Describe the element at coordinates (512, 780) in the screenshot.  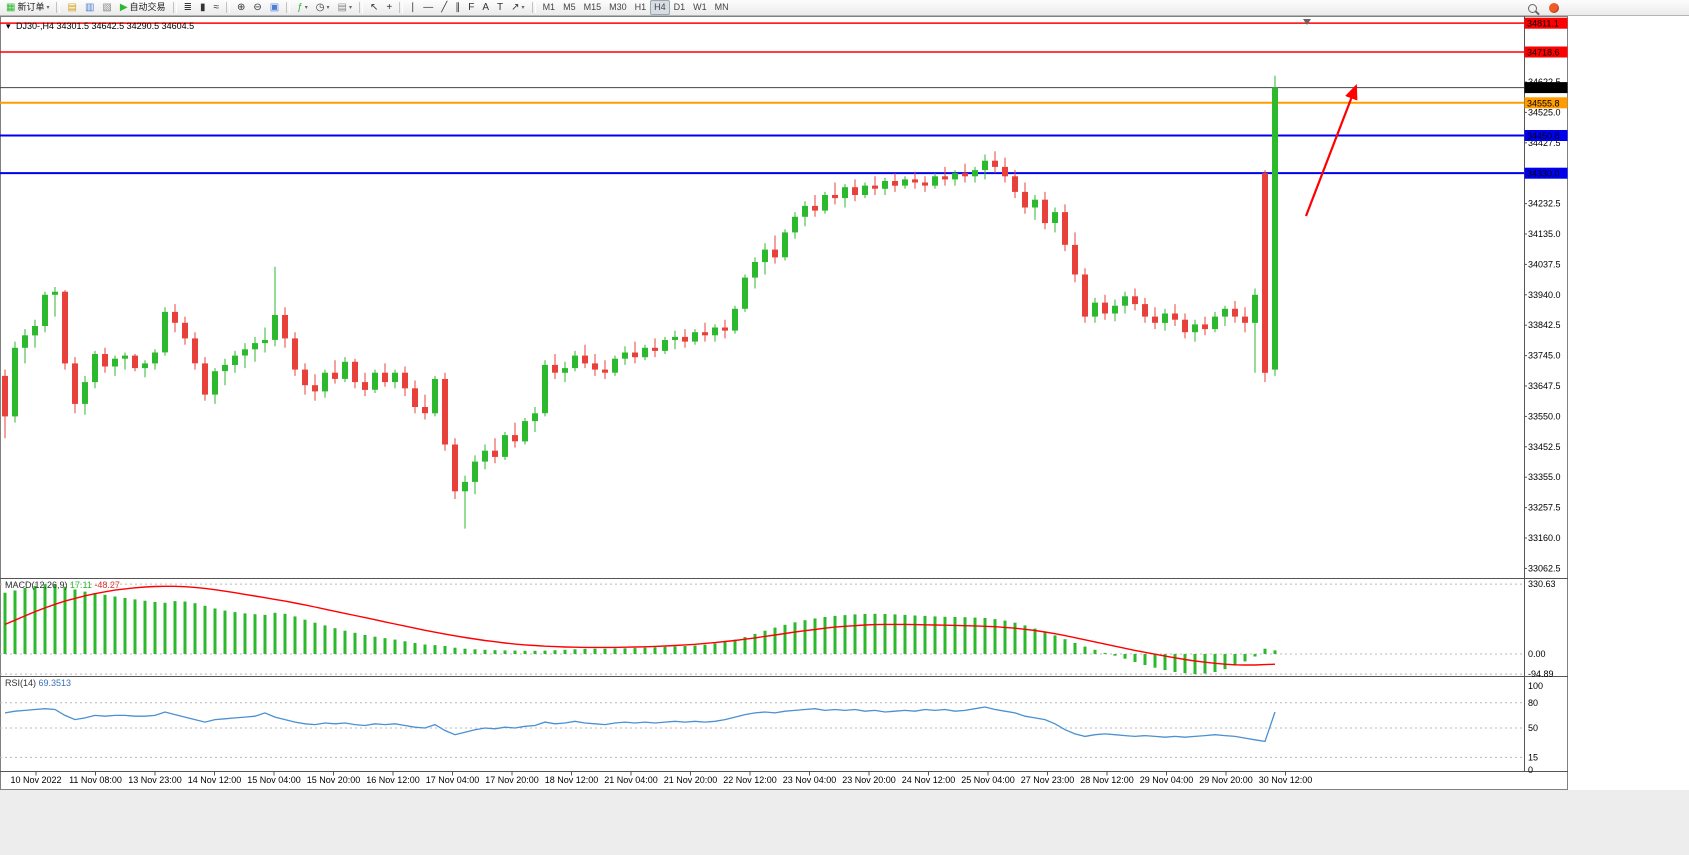
I see `time-label: 17 Nov 20:00` at that location.